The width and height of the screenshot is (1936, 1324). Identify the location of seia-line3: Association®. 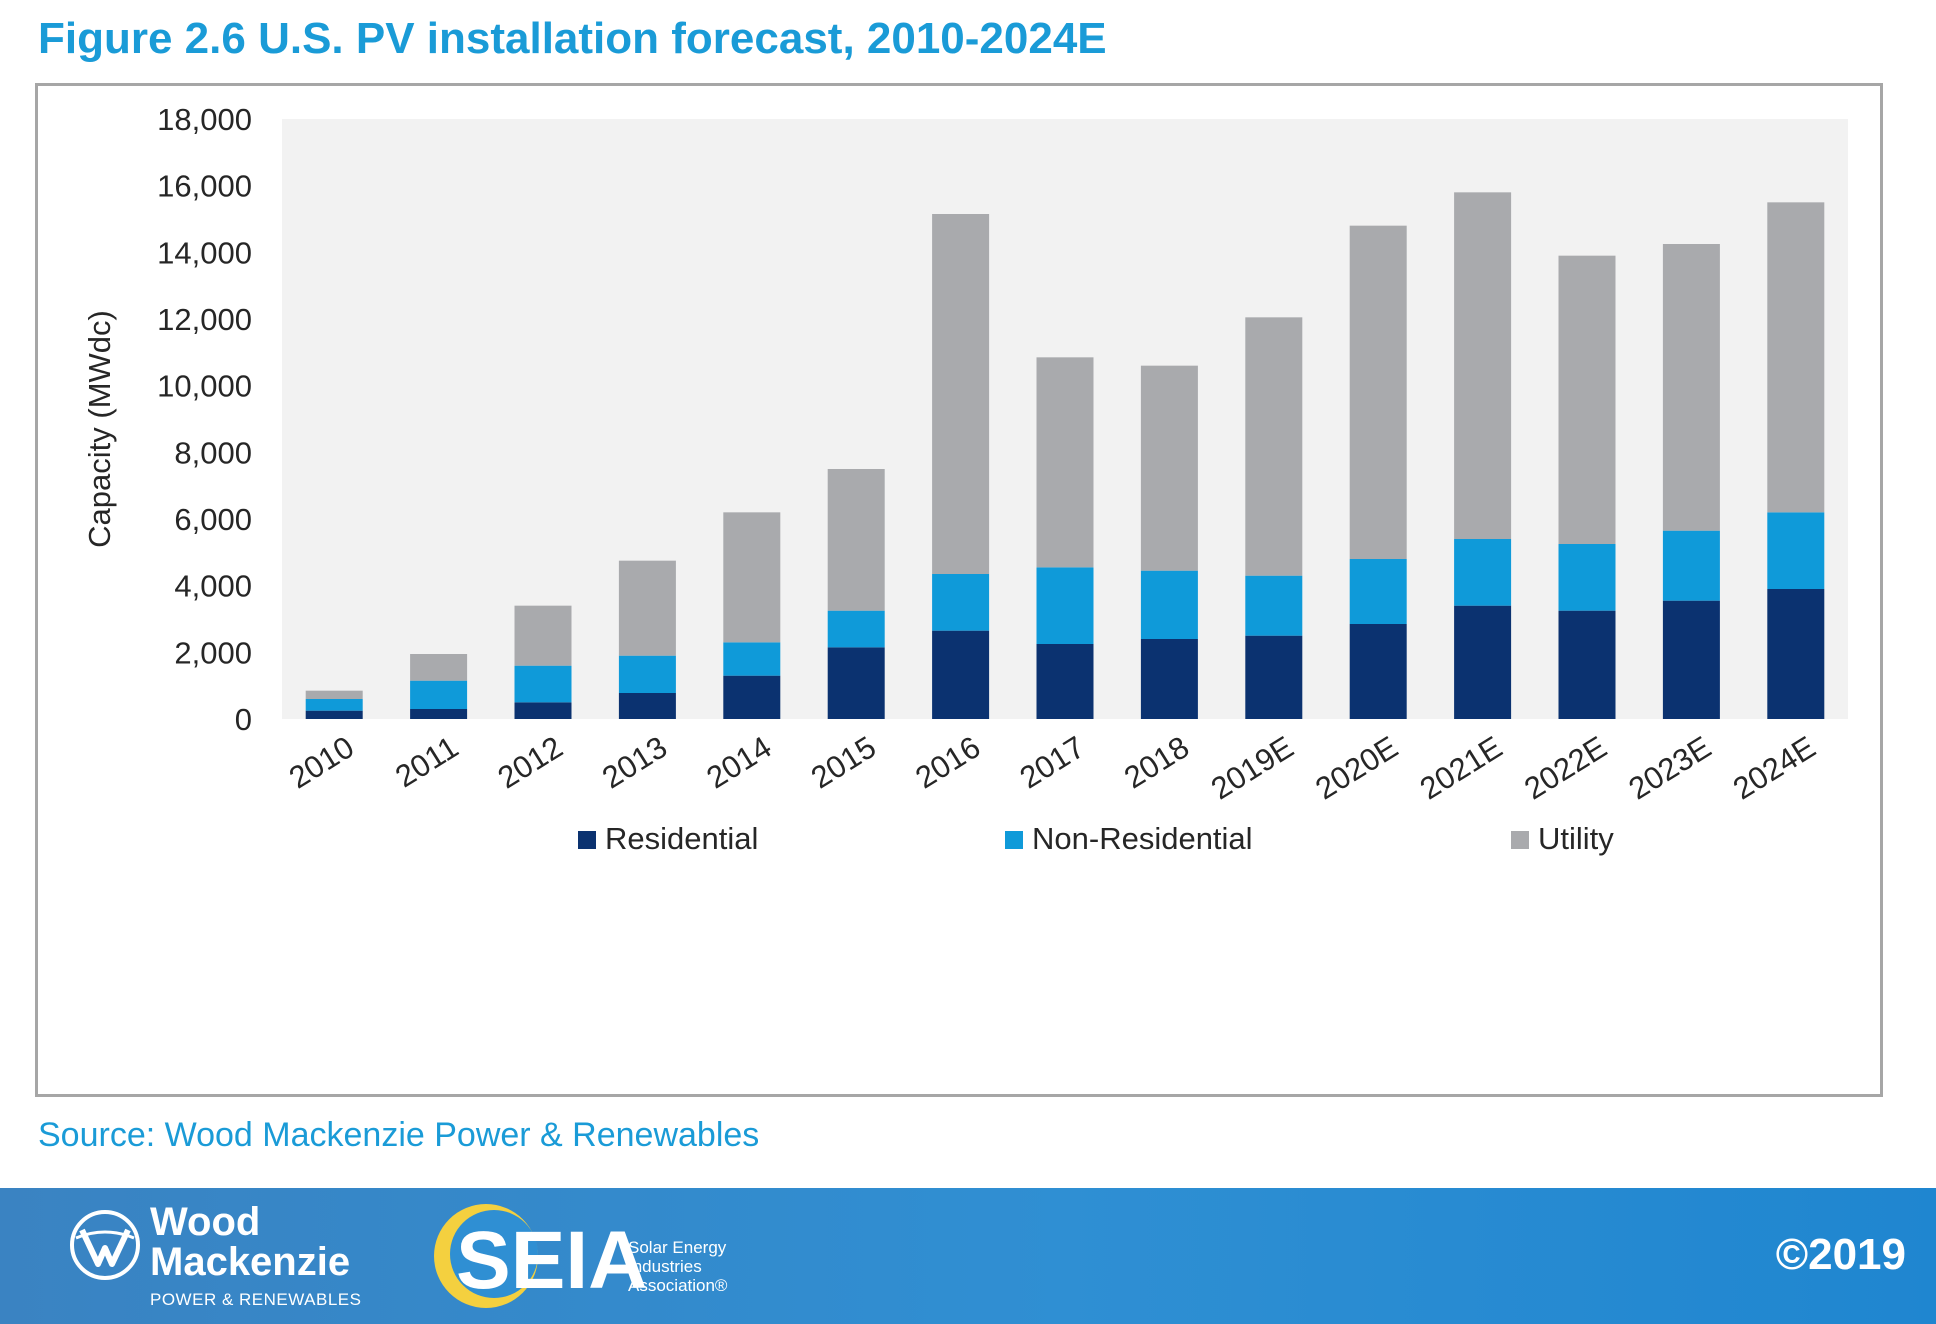
(678, 1285).